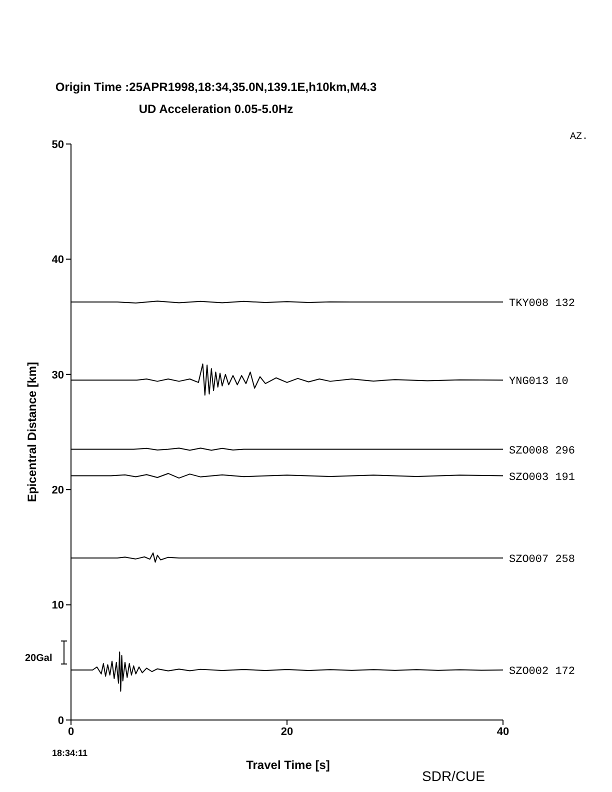 The width and height of the screenshot is (612, 792). Describe the element at coordinates (58, 260) in the screenshot. I see `y-tick-label: 40` at that location.